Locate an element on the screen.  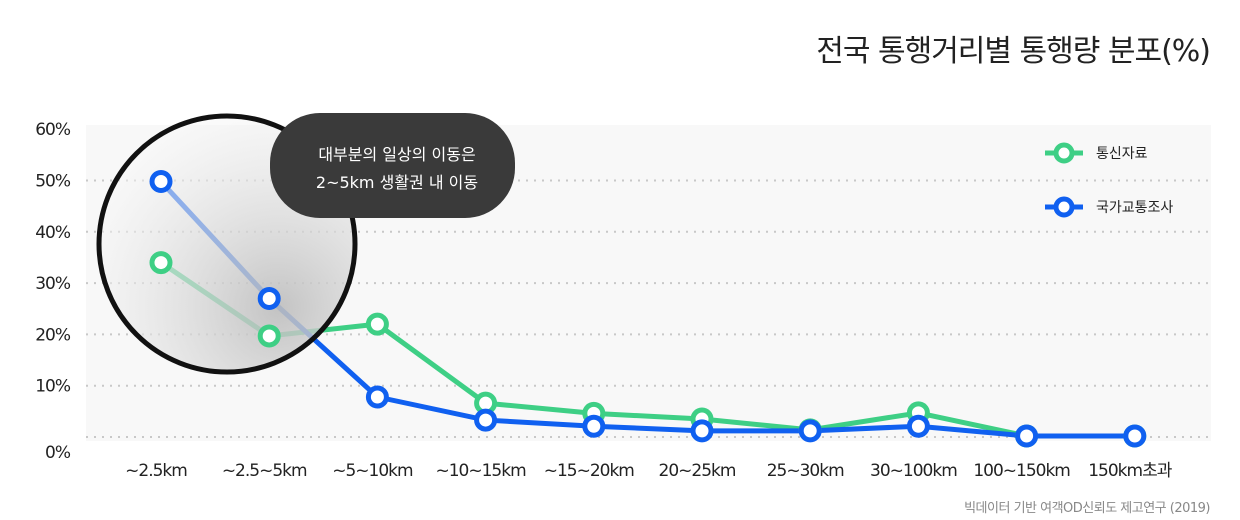
annotation-tooltip: 대부분의 일상의 이동은 2~5km 생활권 내 이동 is located at coordinates (392, 165).